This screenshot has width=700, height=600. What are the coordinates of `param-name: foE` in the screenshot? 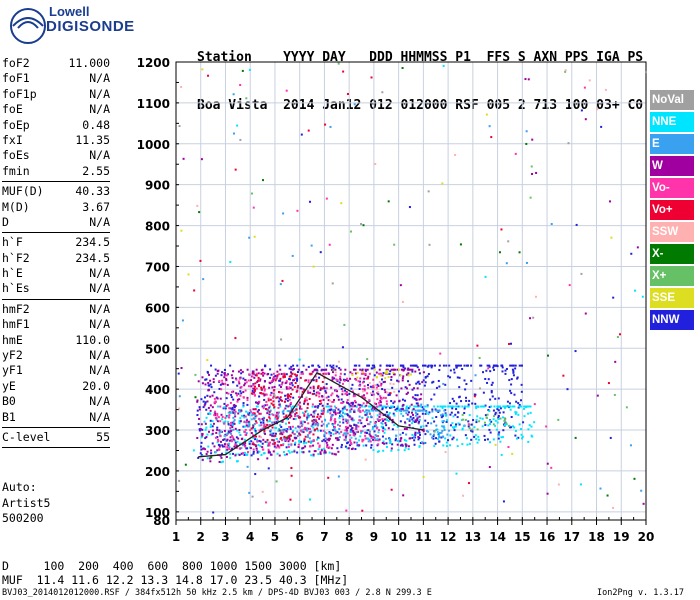 It's located at (12, 109).